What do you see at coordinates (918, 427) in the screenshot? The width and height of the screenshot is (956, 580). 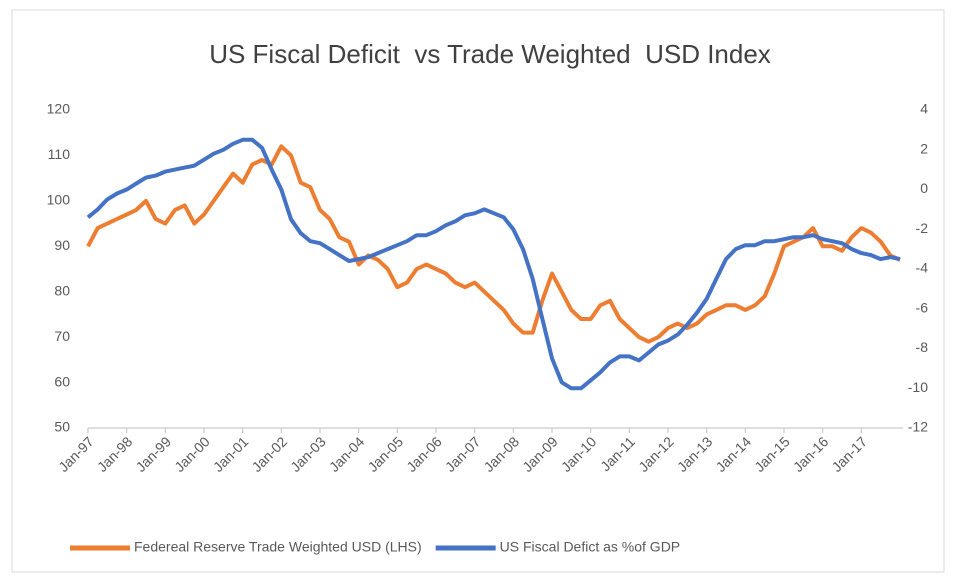 I see `y2-tick-label: -12` at bounding box center [918, 427].